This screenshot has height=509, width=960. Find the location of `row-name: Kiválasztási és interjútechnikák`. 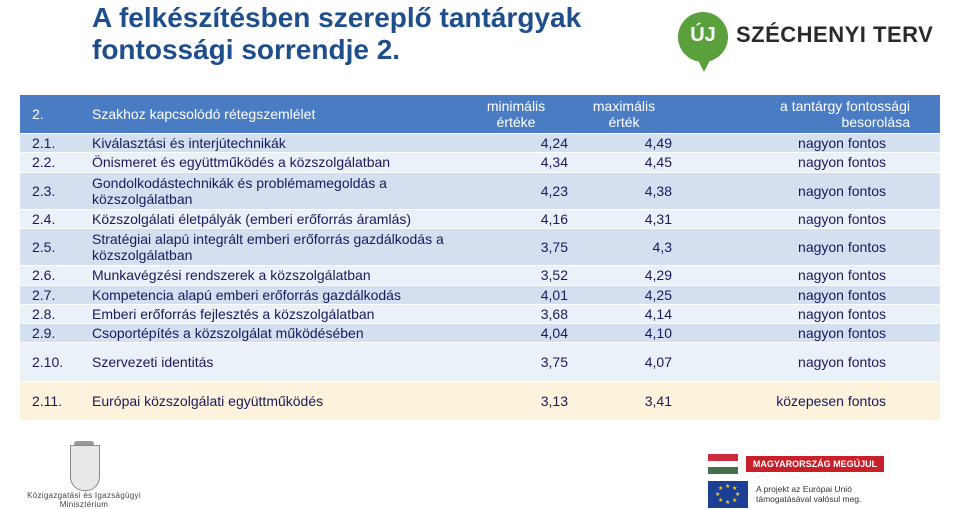

row-name: Kiválasztási és interjútechnikák is located at coordinates (276, 142).